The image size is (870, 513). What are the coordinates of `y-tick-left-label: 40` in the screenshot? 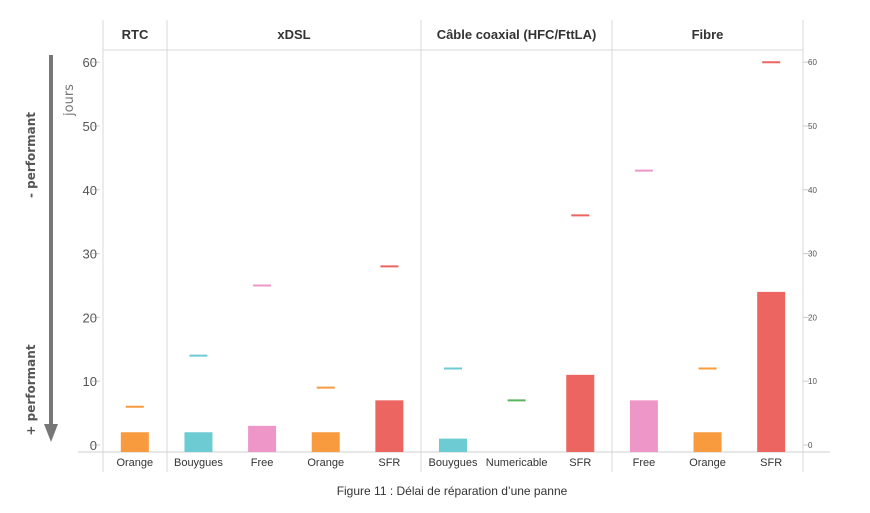 It's located at (90, 190).